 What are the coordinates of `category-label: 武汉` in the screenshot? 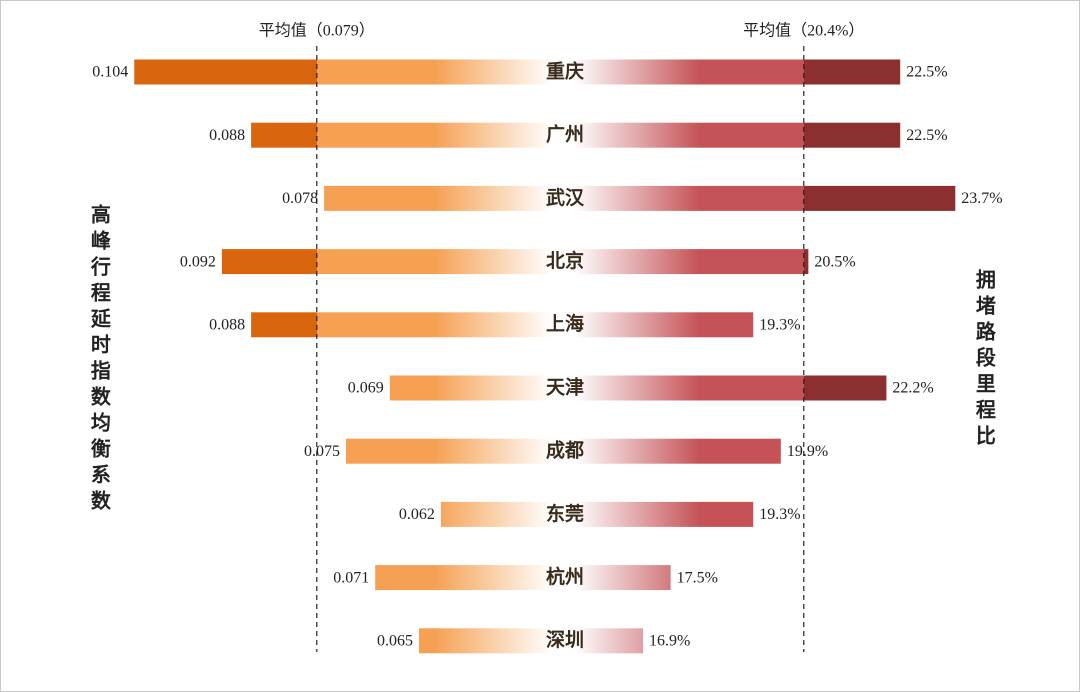 It's located at (565, 198).